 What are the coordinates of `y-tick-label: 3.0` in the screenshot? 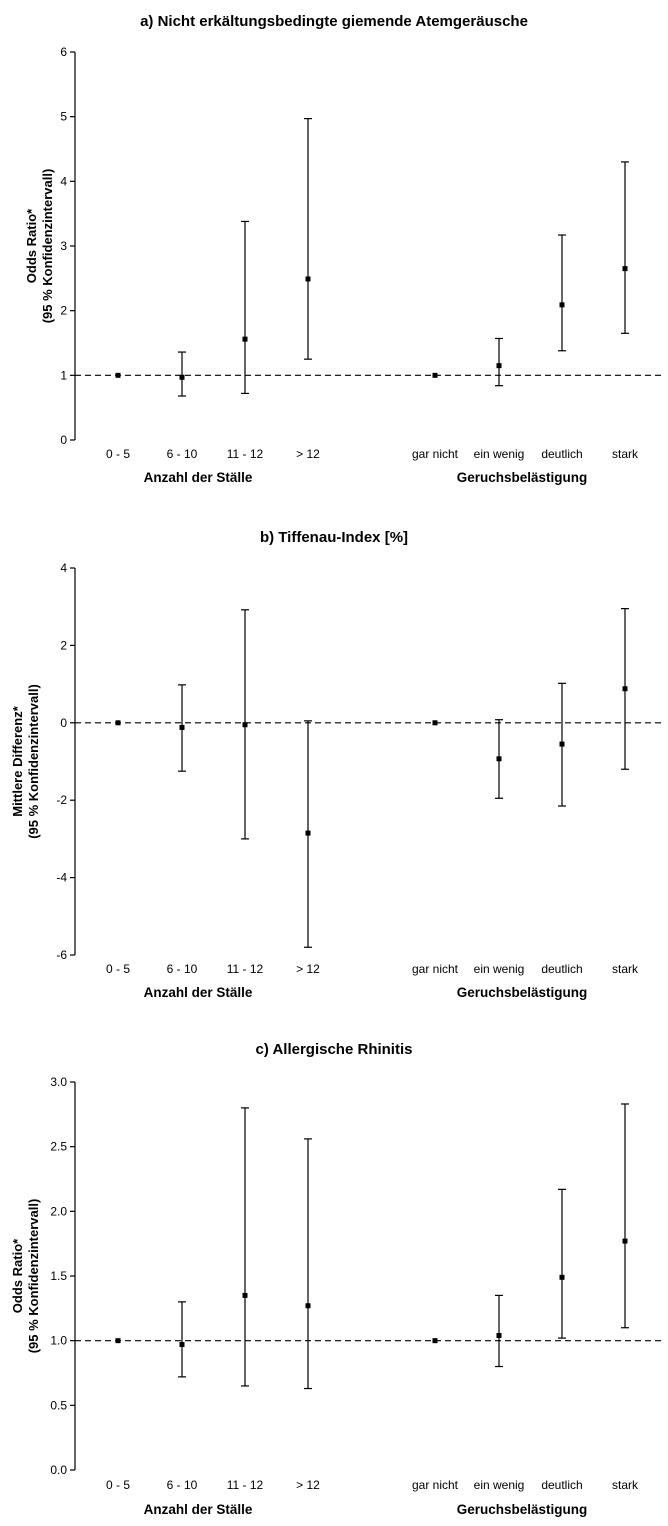 It's located at (58, 1082).